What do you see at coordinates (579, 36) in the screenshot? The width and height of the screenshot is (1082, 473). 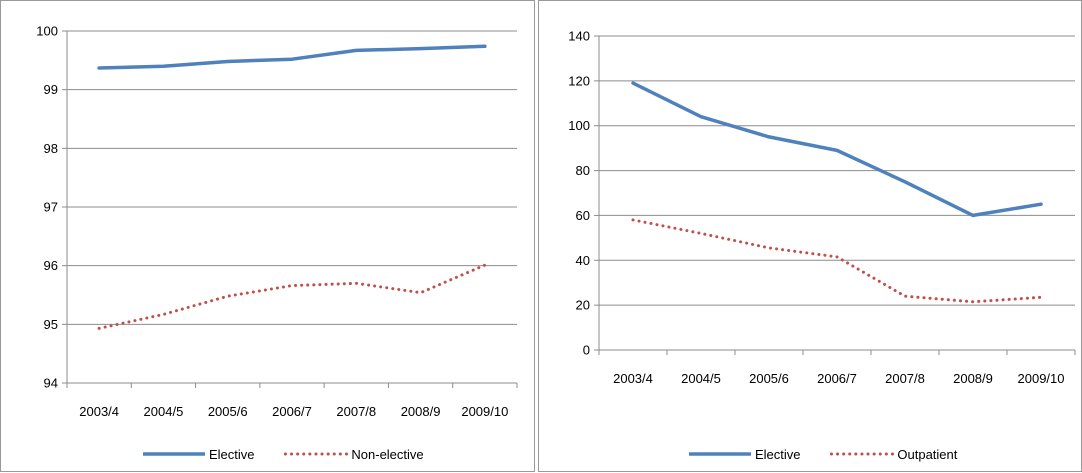 I see `y-tick-label: 140` at bounding box center [579, 36].